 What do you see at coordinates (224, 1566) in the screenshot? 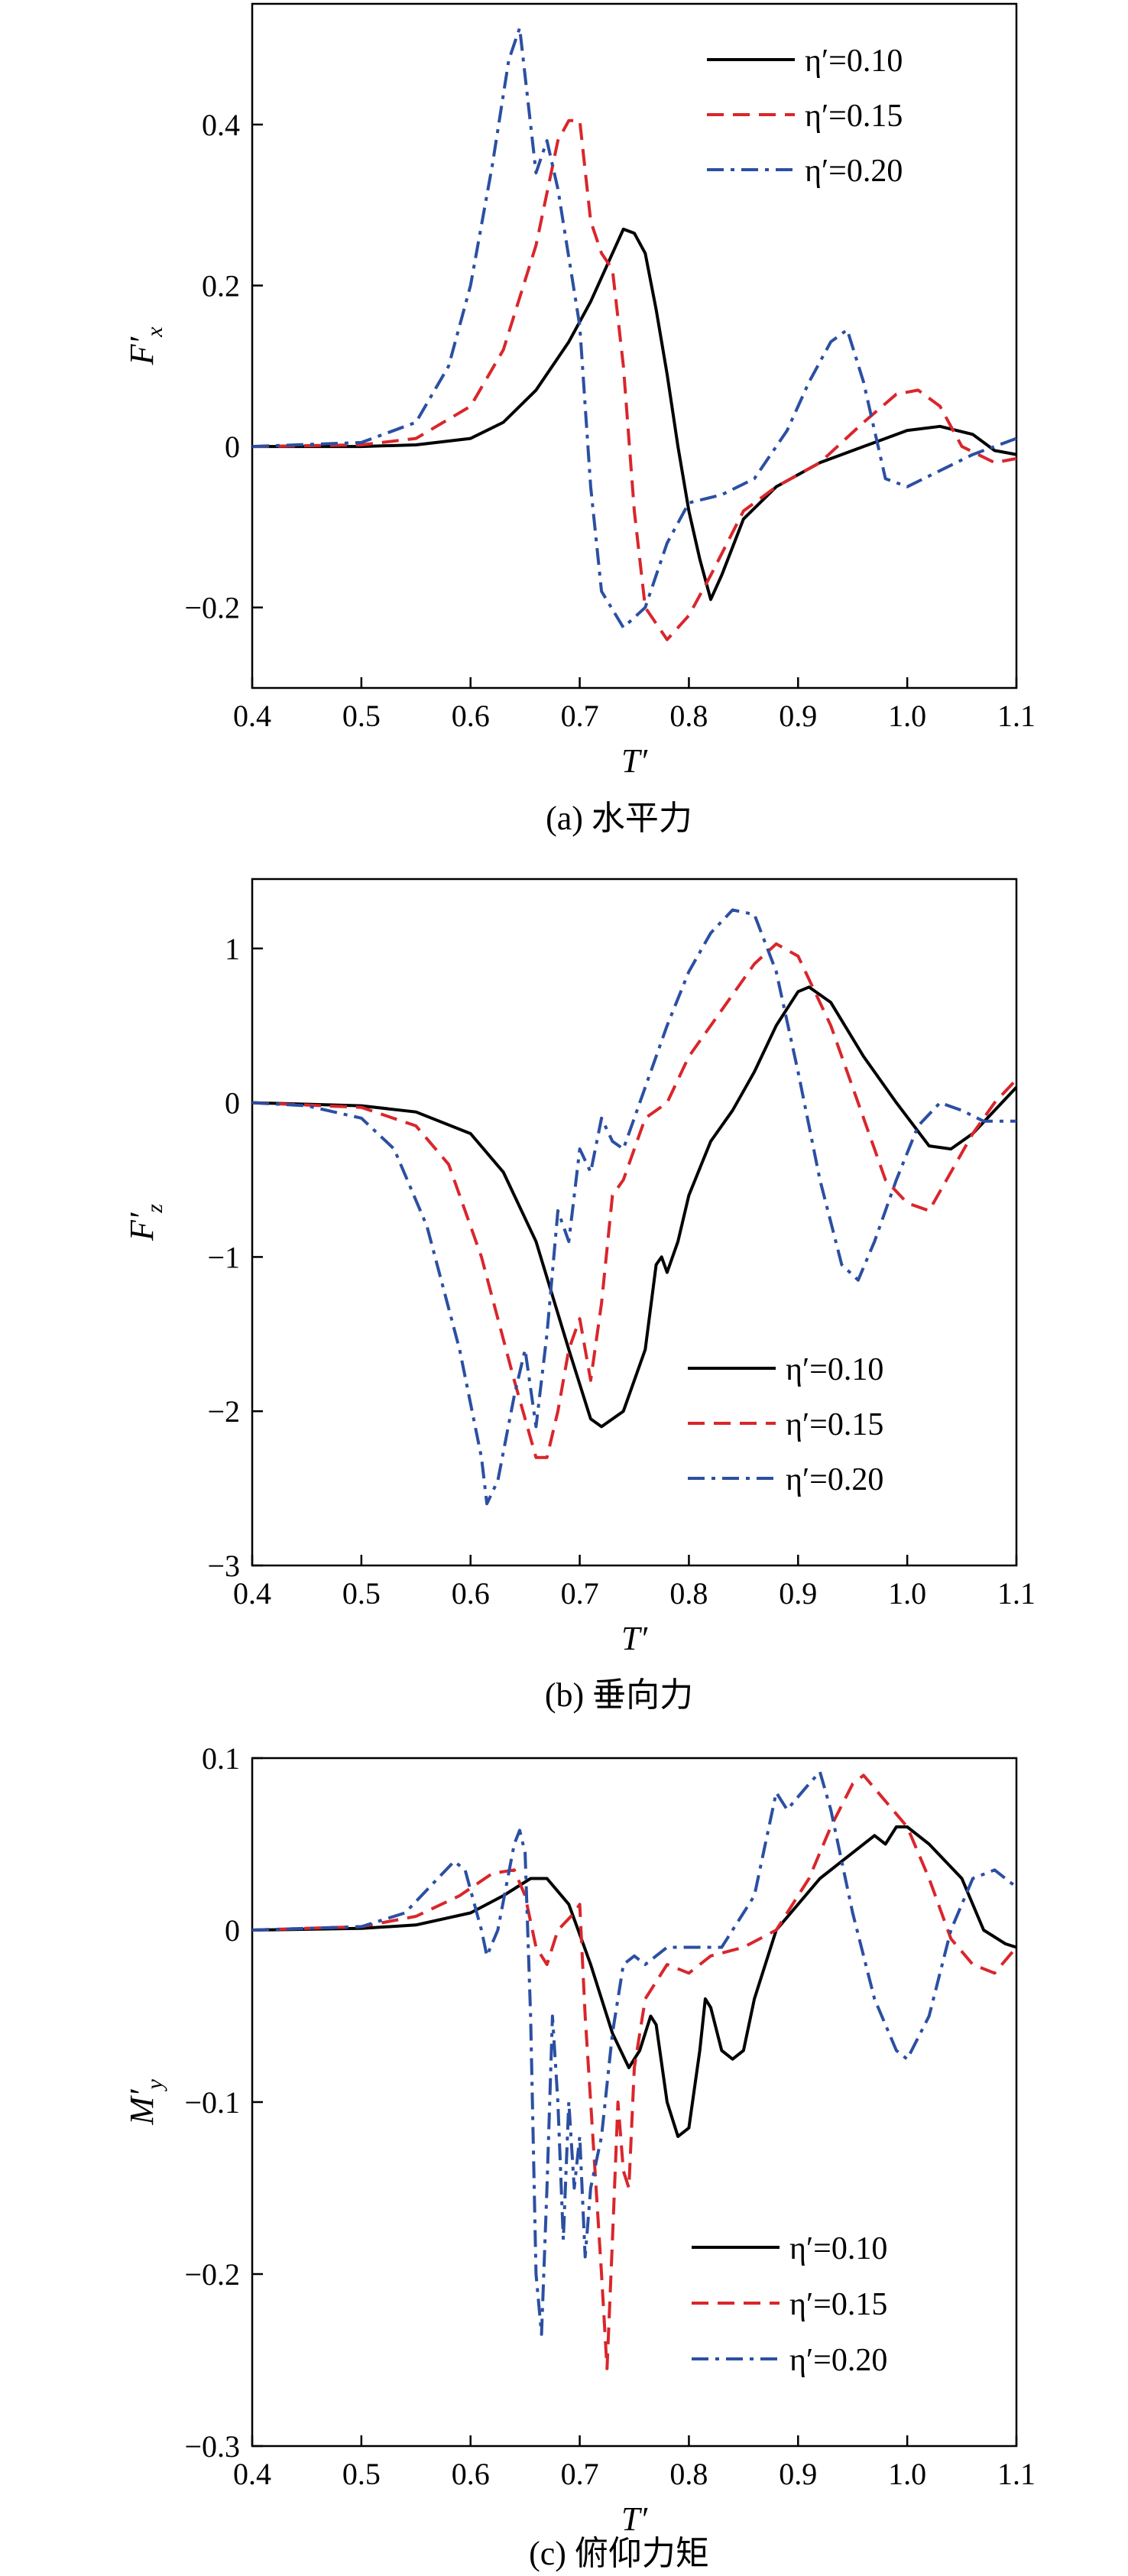
I see `y-tick-label: −3` at bounding box center [224, 1566].